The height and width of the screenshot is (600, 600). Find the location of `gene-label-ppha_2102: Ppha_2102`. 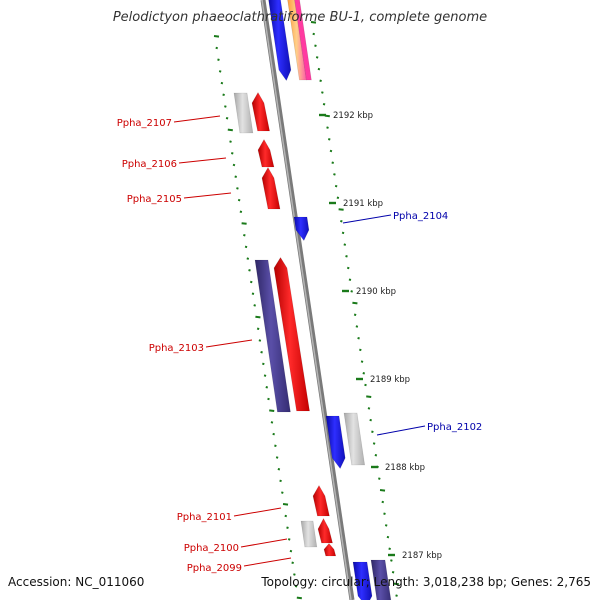

gene-label-ppha_2102: Ppha_2102 is located at coordinates (454, 427).